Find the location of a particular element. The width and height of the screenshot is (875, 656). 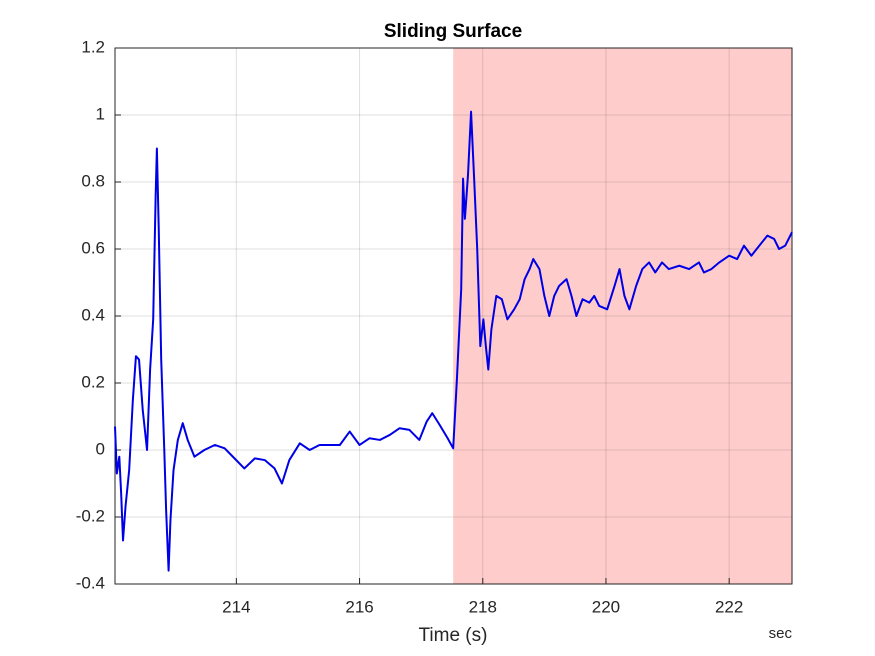

x-tick-label: 218 is located at coordinates (483, 606).